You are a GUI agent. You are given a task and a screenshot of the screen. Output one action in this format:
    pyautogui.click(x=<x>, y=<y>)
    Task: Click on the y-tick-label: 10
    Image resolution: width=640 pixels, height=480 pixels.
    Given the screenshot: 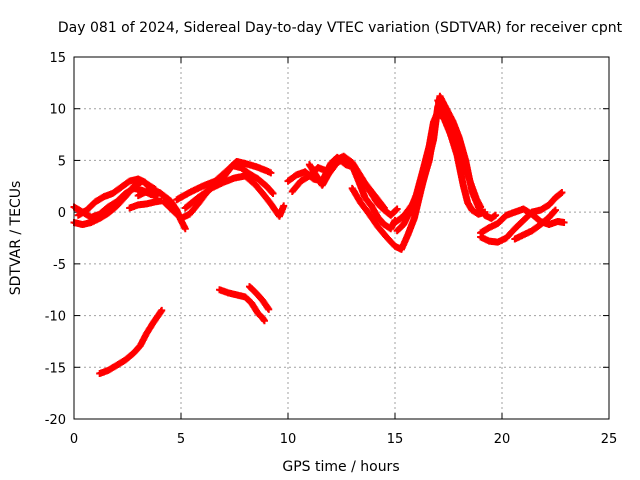 What is the action you would take?
    pyautogui.click(x=57, y=110)
    